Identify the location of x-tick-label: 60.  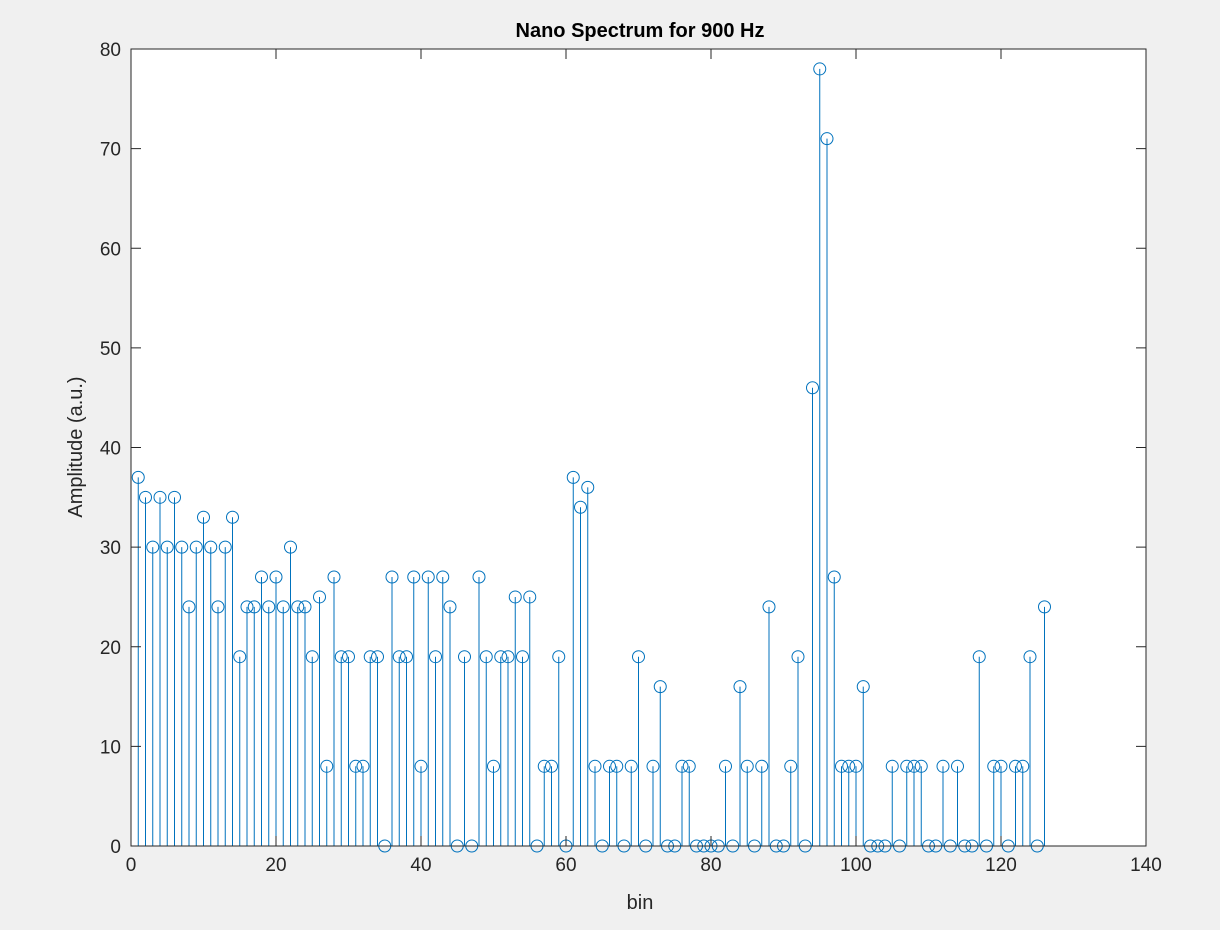
(565, 865).